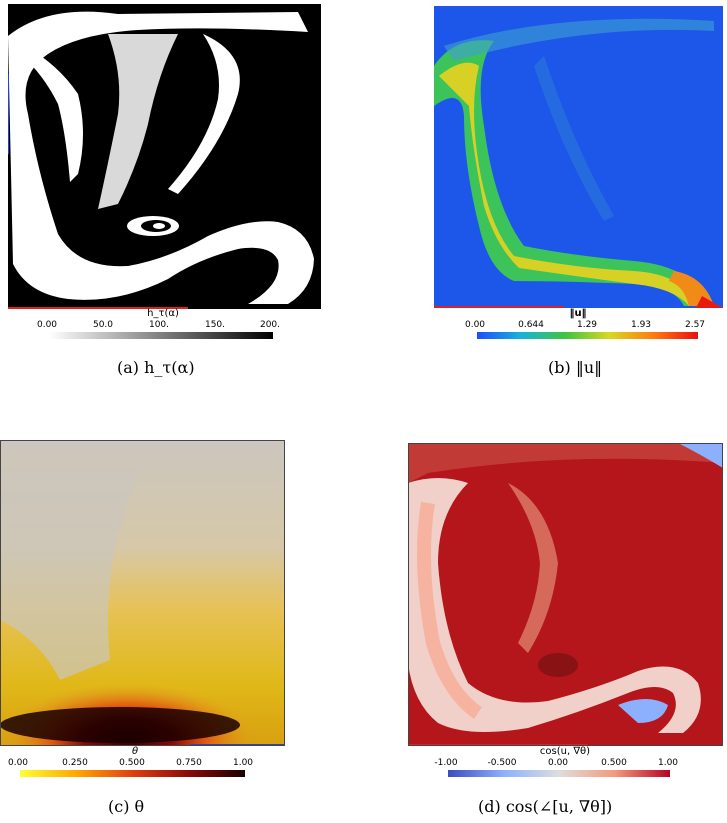 This screenshot has width=727, height=823. Describe the element at coordinates (446, 763) in the screenshot. I see `colorbar-tick: -1.00` at that location.